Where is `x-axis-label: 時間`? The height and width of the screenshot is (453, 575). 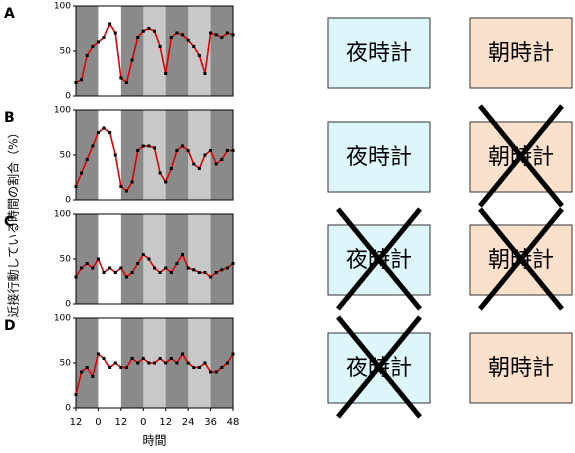 x-axis-label: 時間 is located at coordinates (154, 441).